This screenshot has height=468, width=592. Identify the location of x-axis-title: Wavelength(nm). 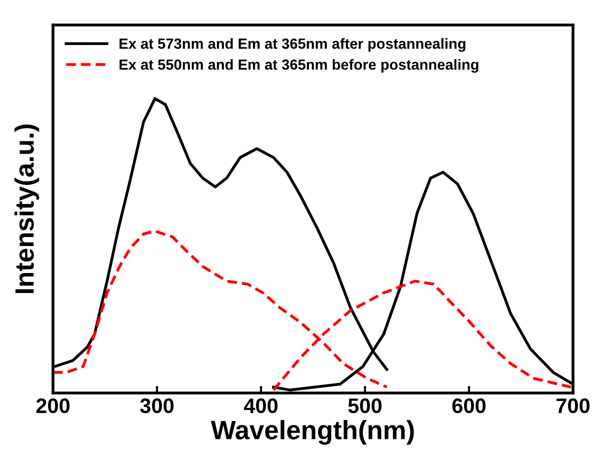
(312, 432).